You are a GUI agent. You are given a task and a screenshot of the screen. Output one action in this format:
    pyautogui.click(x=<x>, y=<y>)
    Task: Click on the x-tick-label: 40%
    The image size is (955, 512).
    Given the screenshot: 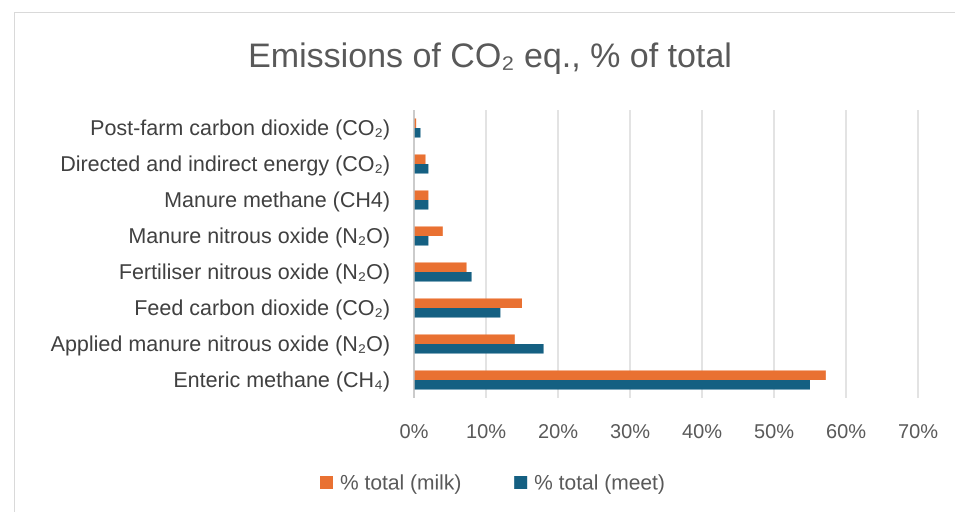 What is the action you would take?
    pyautogui.click(x=702, y=432)
    